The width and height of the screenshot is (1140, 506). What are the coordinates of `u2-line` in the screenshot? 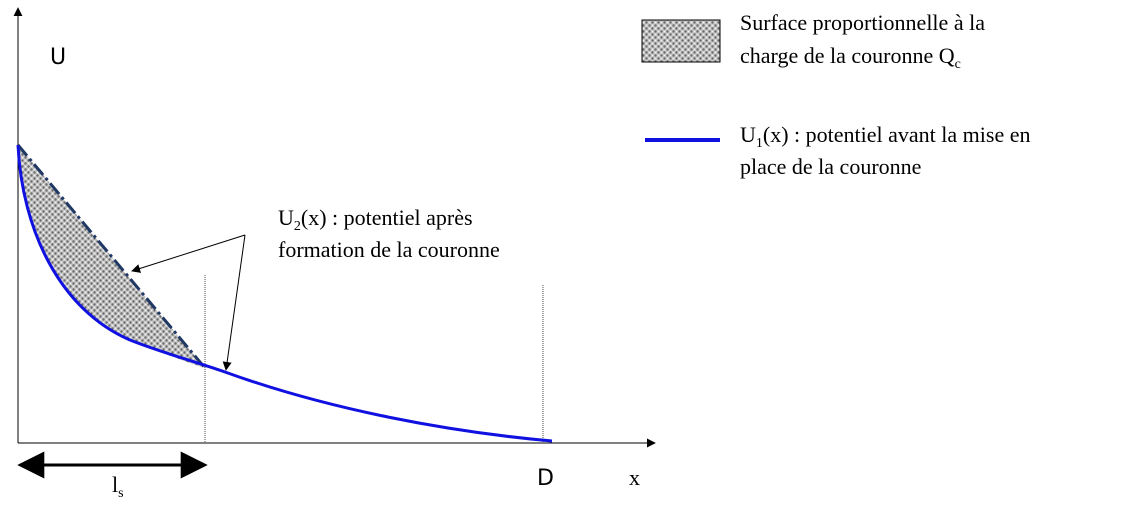 It's located at (111, 256).